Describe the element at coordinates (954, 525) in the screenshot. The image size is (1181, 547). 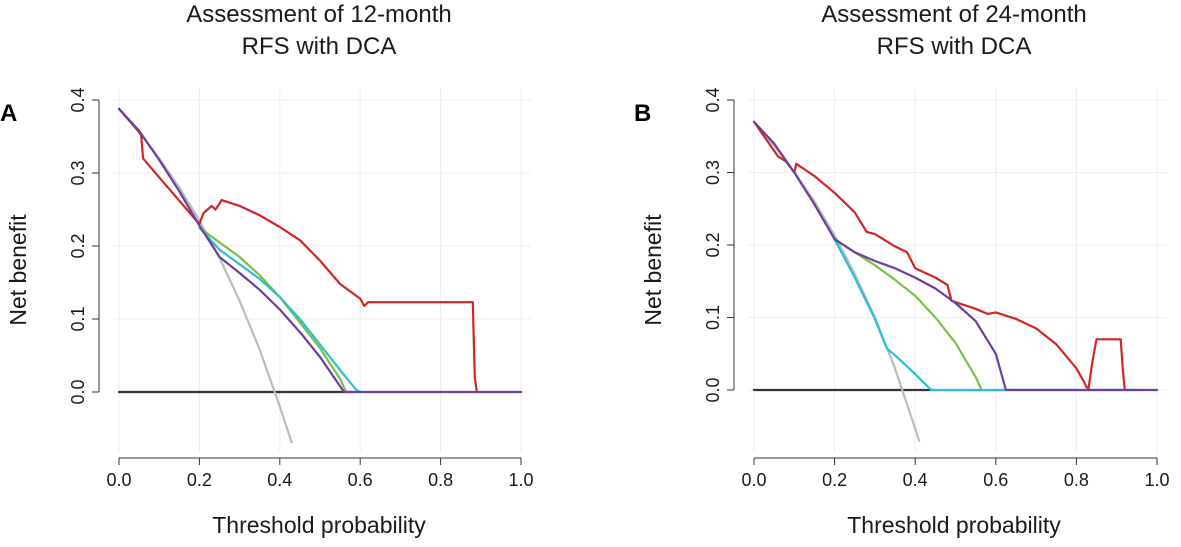
I see `panel-b-x-axis-label: Threshold probability` at that location.